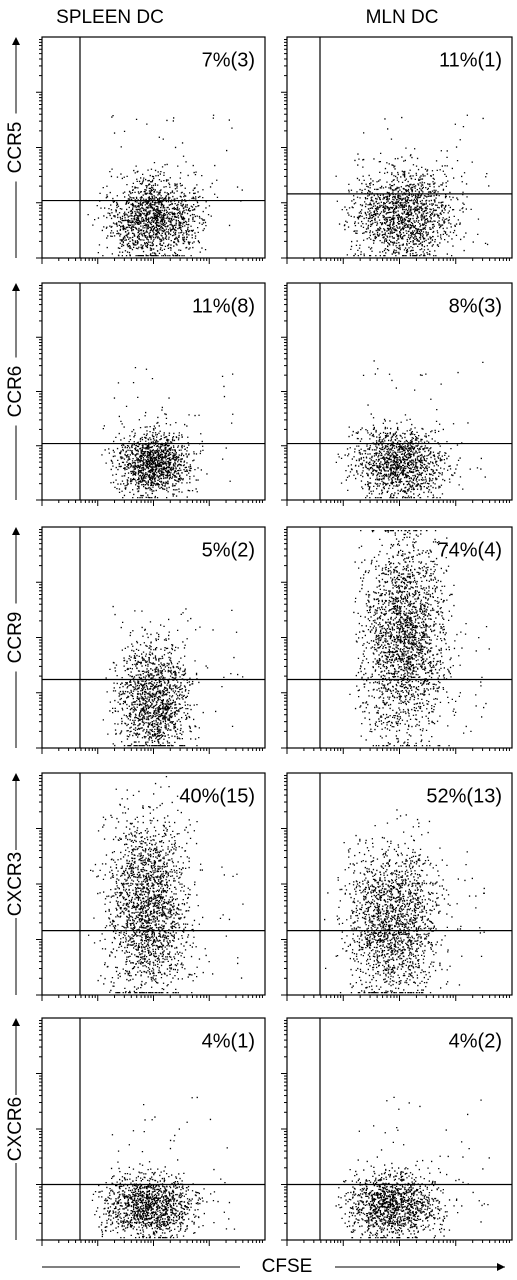 The height and width of the screenshot is (1280, 517). Describe the element at coordinates (501, 1267) in the screenshot. I see `x-axis-arrow-head` at that location.